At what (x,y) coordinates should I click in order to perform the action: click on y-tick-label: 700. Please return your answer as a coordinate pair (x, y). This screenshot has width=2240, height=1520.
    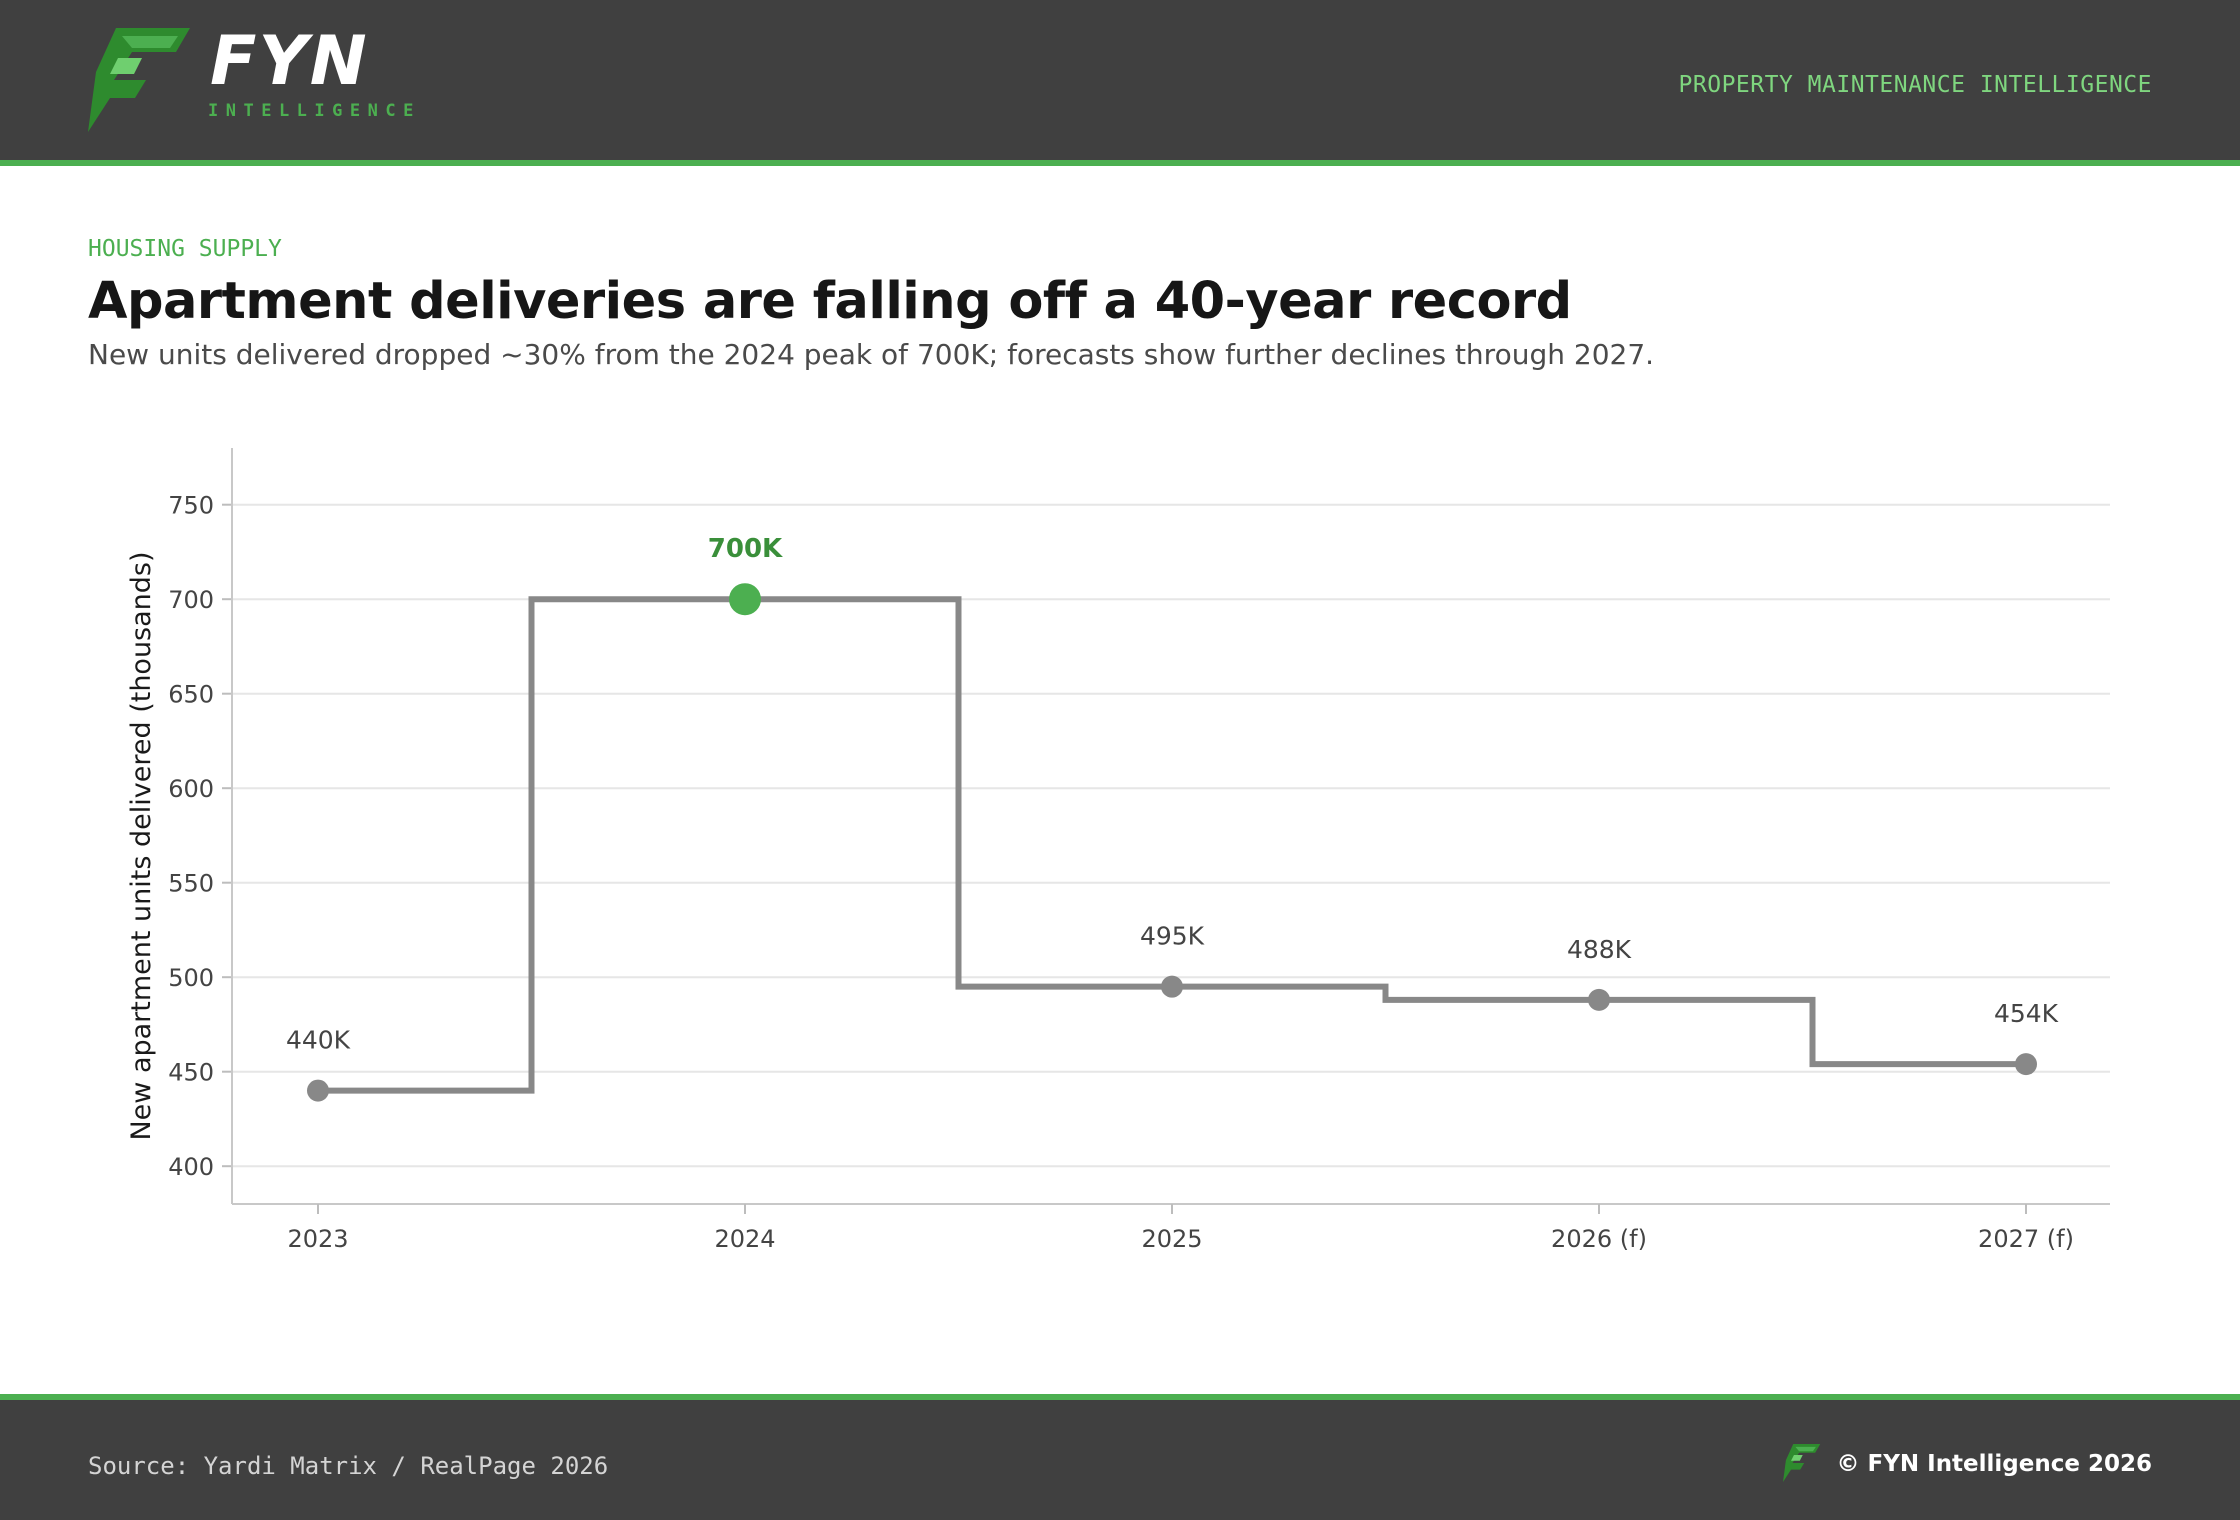
    Looking at the image, I should click on (191, 600).